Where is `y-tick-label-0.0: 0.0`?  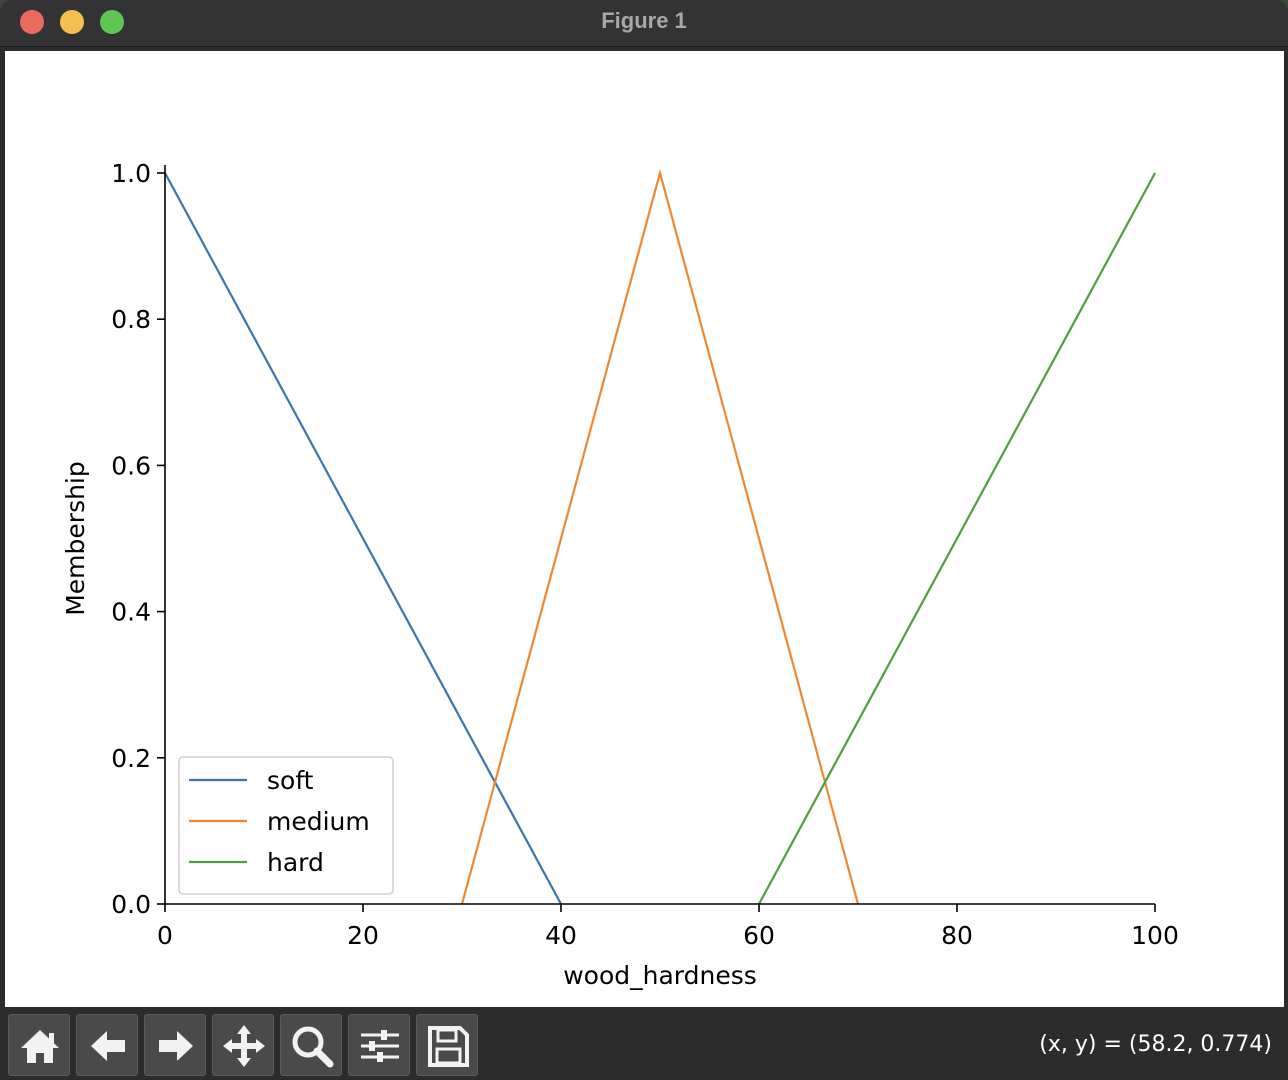
y-tick-label-0.0: 0.0 is located at coordinates (131, 904).